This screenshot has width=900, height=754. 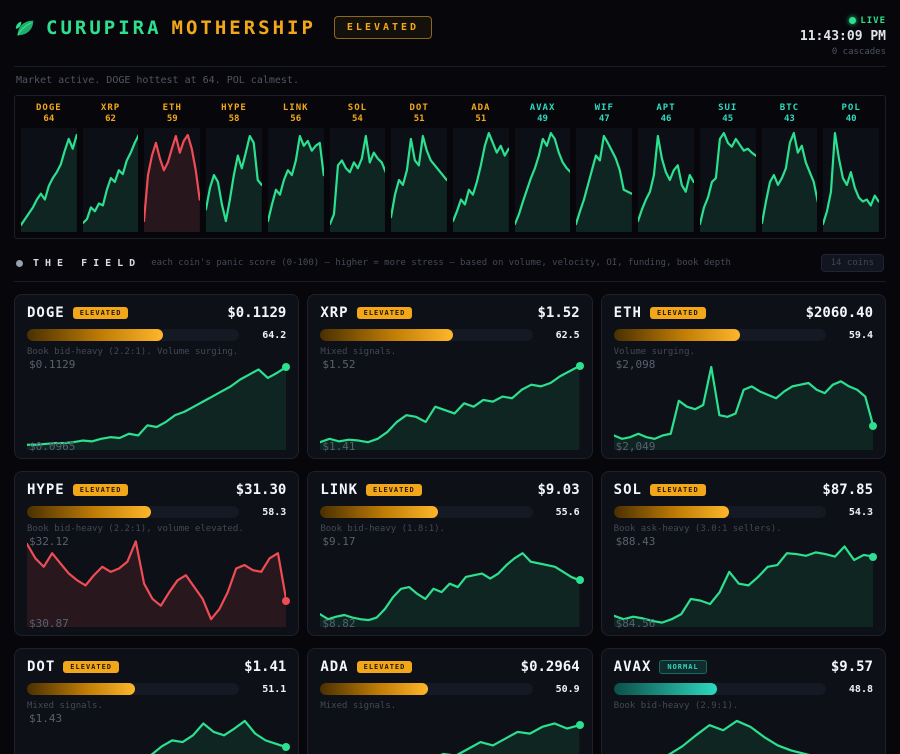 I want to click on global-status-badge: ELEVATED, so click(x=383, y=27).